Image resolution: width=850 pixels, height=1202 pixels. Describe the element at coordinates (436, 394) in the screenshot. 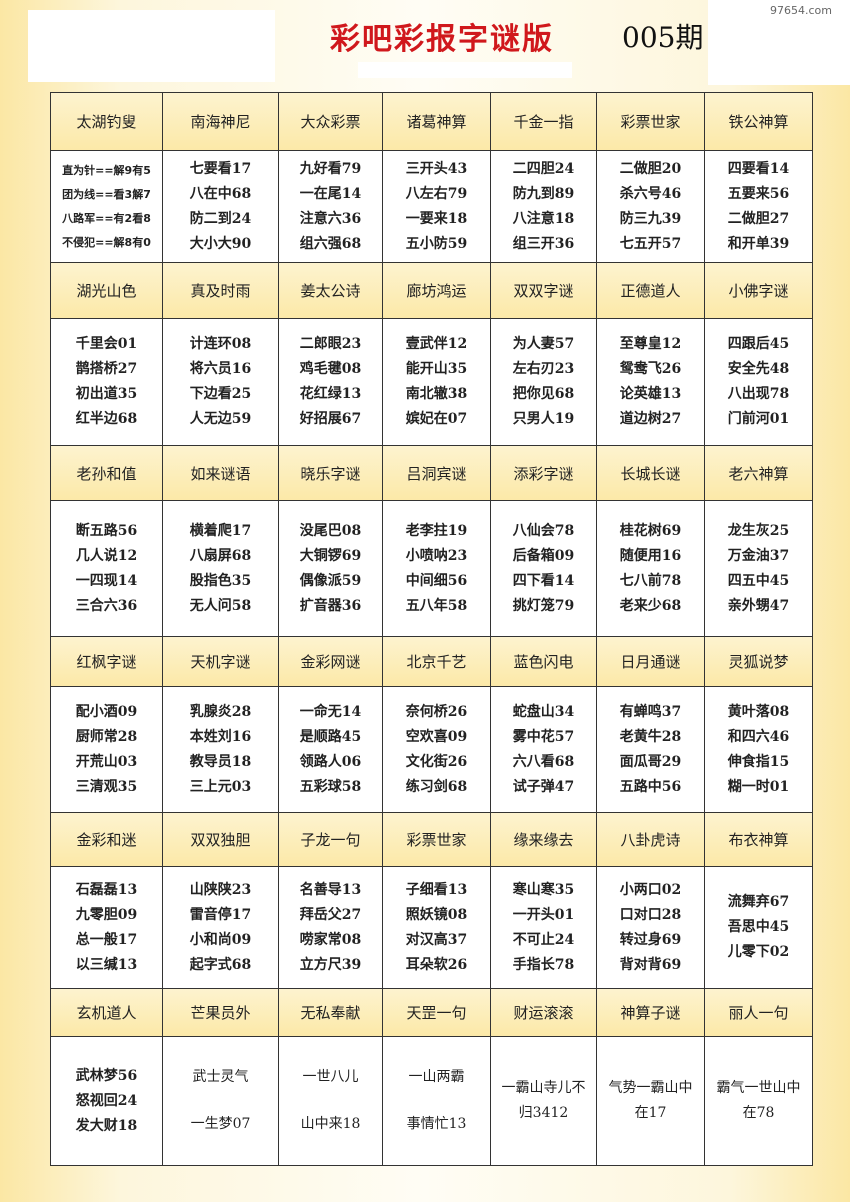

I see `cell-line: 南北辙38` at that location.